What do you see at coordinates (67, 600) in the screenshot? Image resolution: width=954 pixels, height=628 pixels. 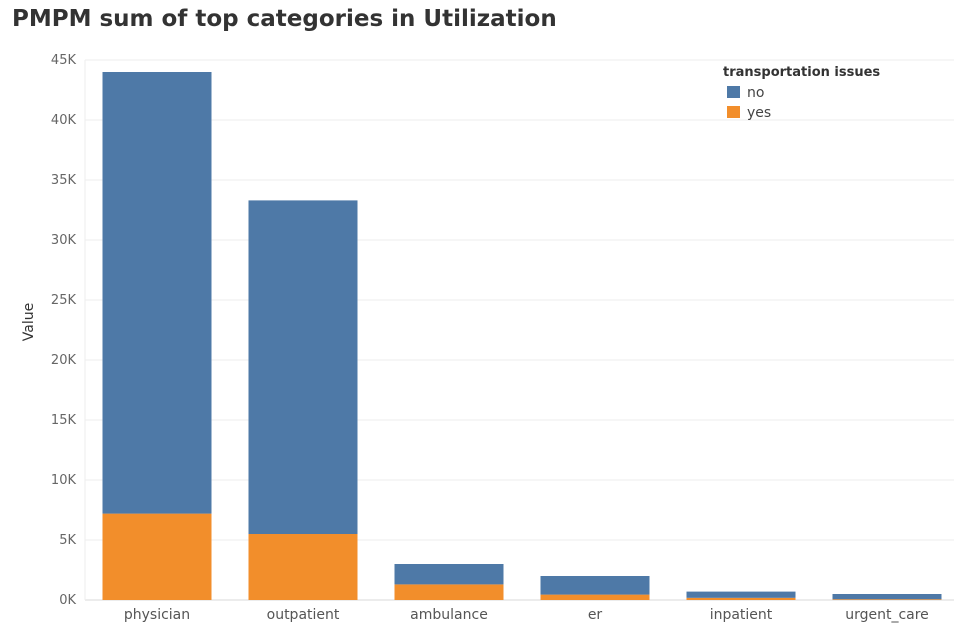 I see `y-tick-label: 0K` at bounding box center [67, 600].